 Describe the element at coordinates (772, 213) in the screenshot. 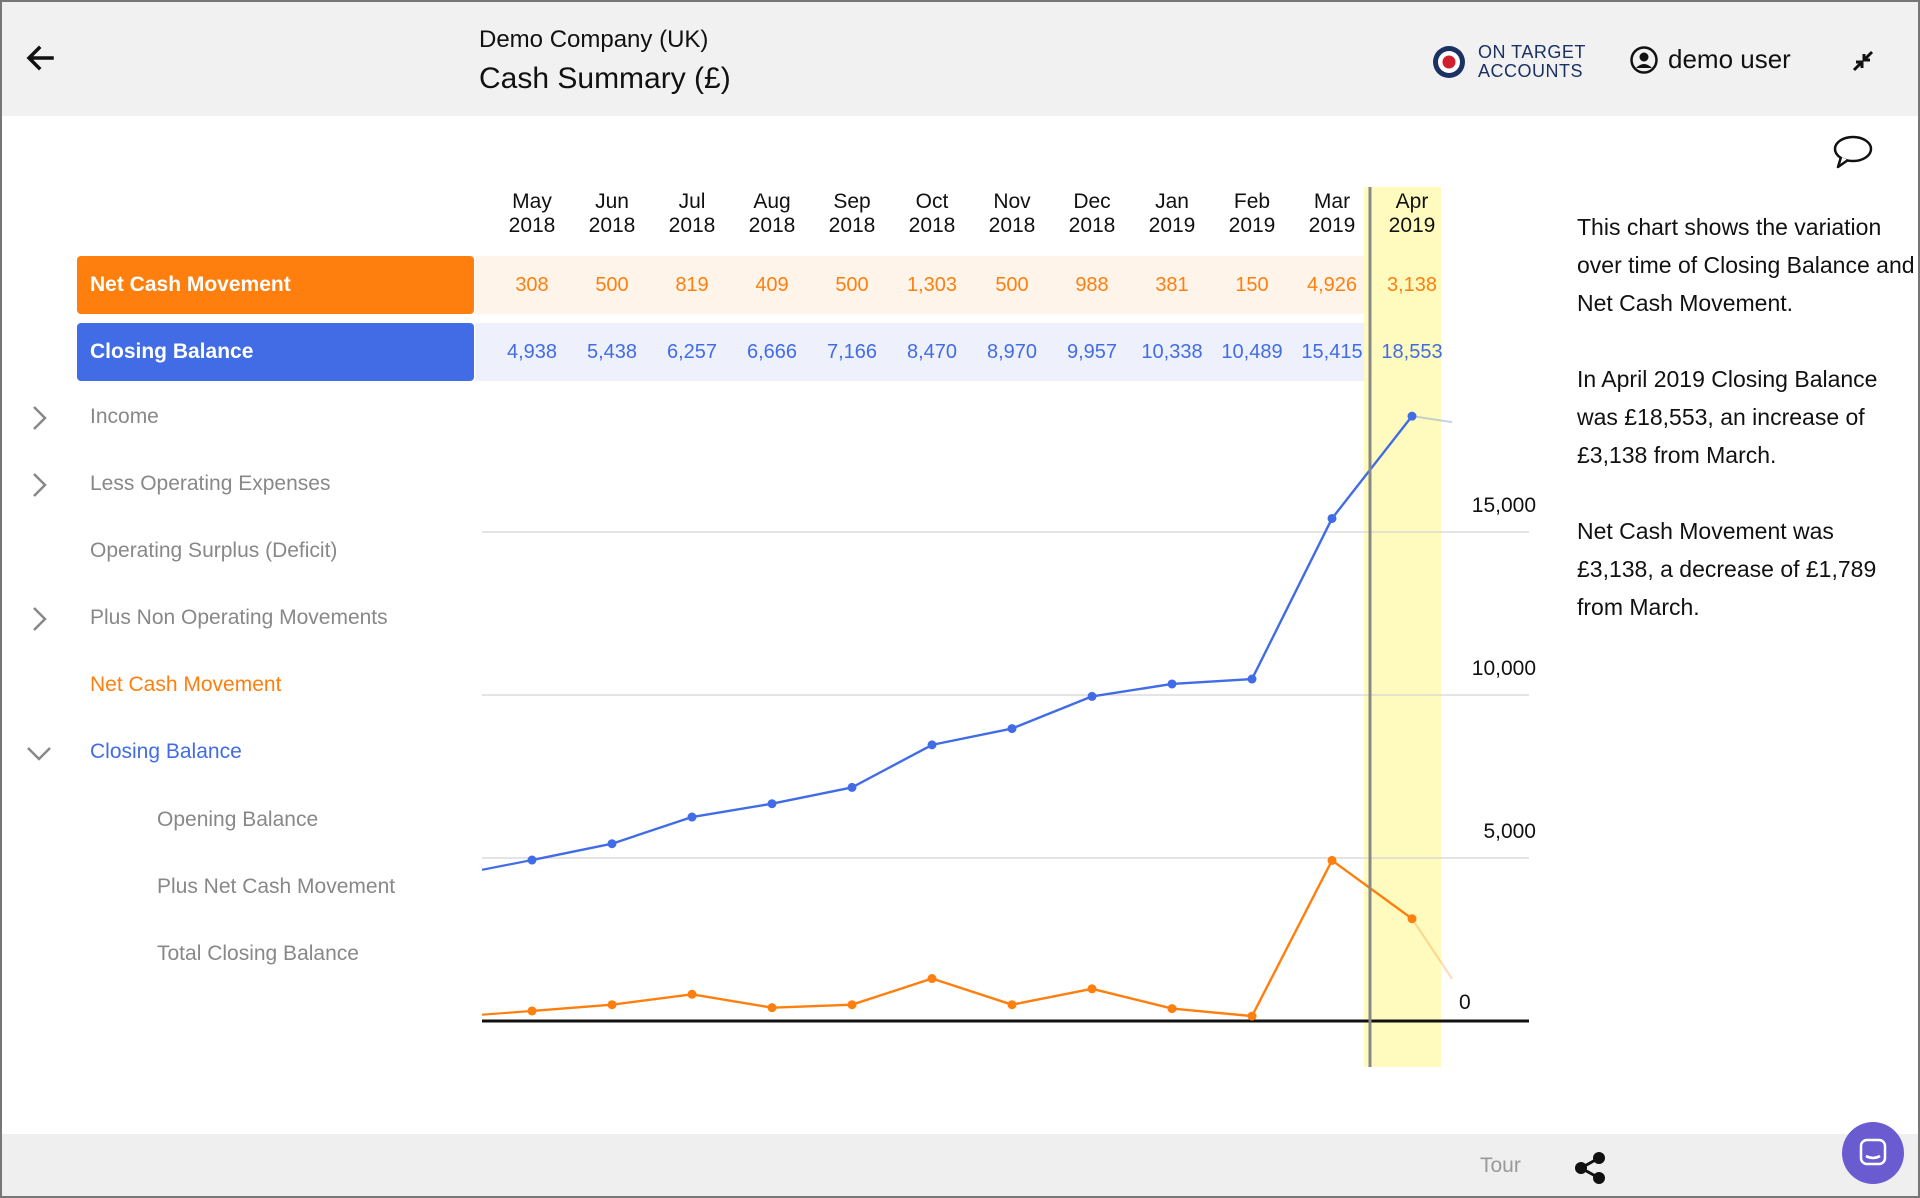

I see `month-label: Aug 2018` at that location.